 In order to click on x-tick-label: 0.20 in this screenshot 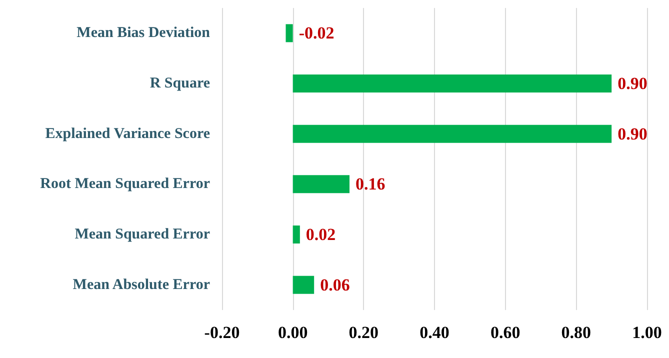, I will do `click(363, 332)`.